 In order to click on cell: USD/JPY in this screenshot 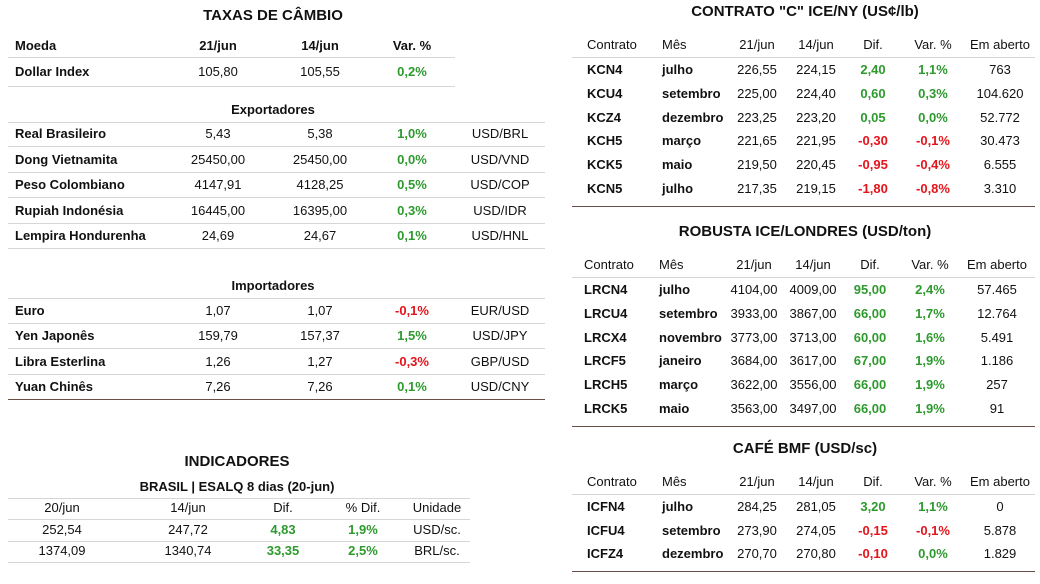, I will do `click(500, 336)`.